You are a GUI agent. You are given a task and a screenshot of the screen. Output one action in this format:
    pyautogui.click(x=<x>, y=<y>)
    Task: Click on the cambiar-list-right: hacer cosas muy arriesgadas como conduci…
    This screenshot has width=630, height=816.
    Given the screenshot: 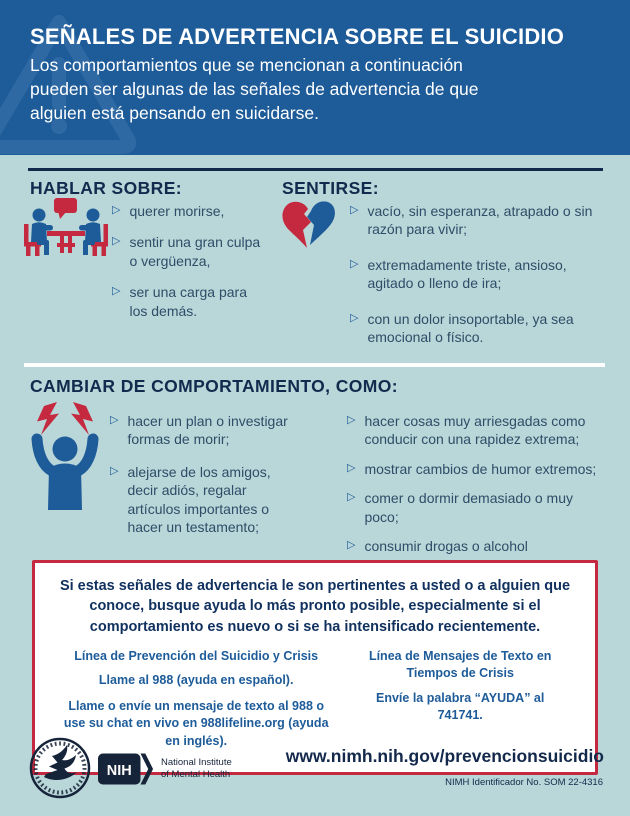 What is the action you would take?
    pyautogui.click(x=475, y=498)
    